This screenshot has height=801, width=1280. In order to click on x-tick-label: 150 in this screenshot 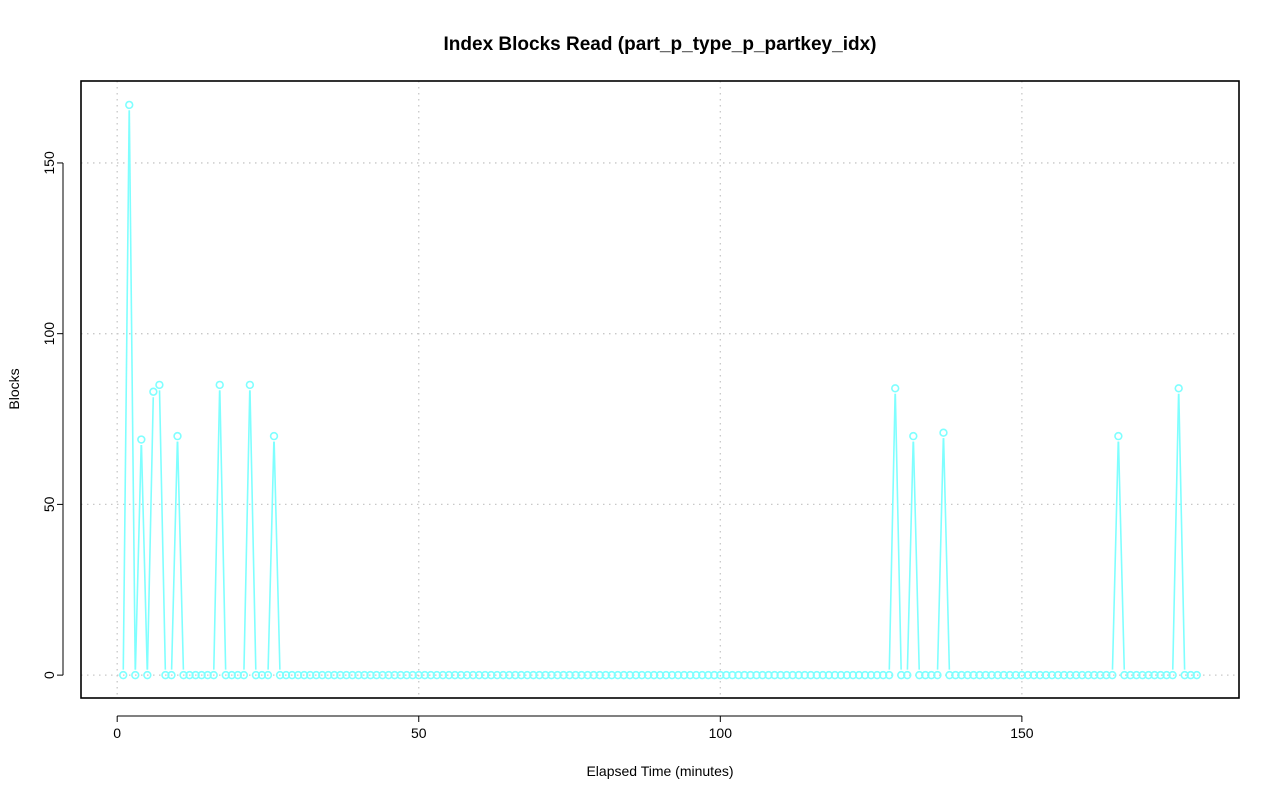, I will do `click(1022, 733)`.